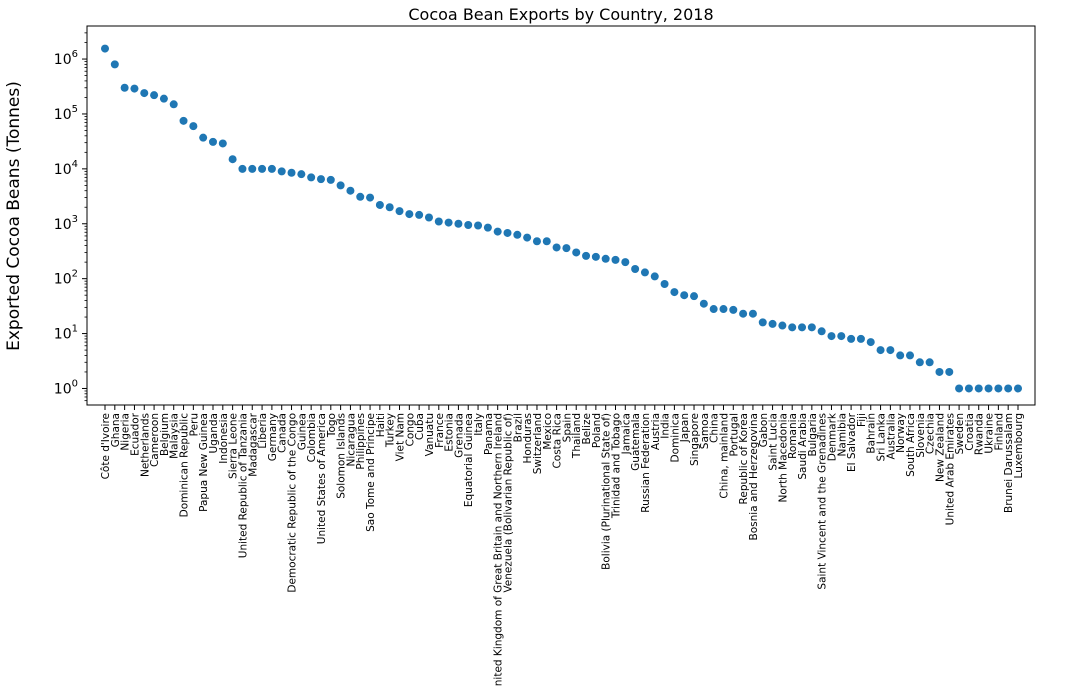  What do you see at coordinates (66, 223) in the screenshot?
I see `y-tick-label: 10³` at bounding box center [66, 223].